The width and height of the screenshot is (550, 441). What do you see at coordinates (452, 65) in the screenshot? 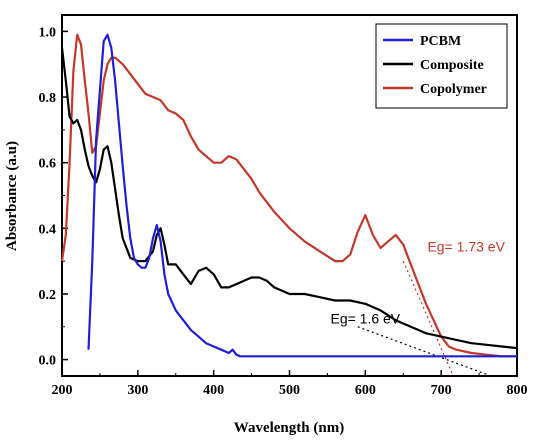
I see `legend-label: Composite` at bounding box center [452, 65].